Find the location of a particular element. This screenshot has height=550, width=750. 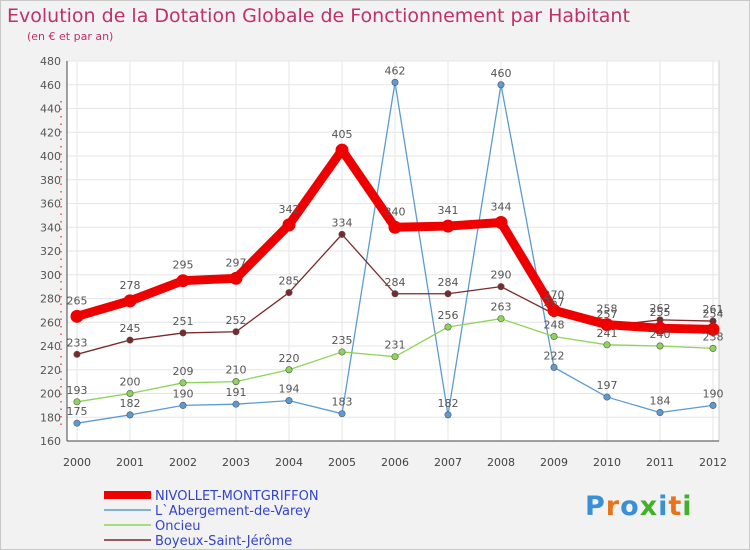

data-label: 210 is located at coordinates (236, 370).